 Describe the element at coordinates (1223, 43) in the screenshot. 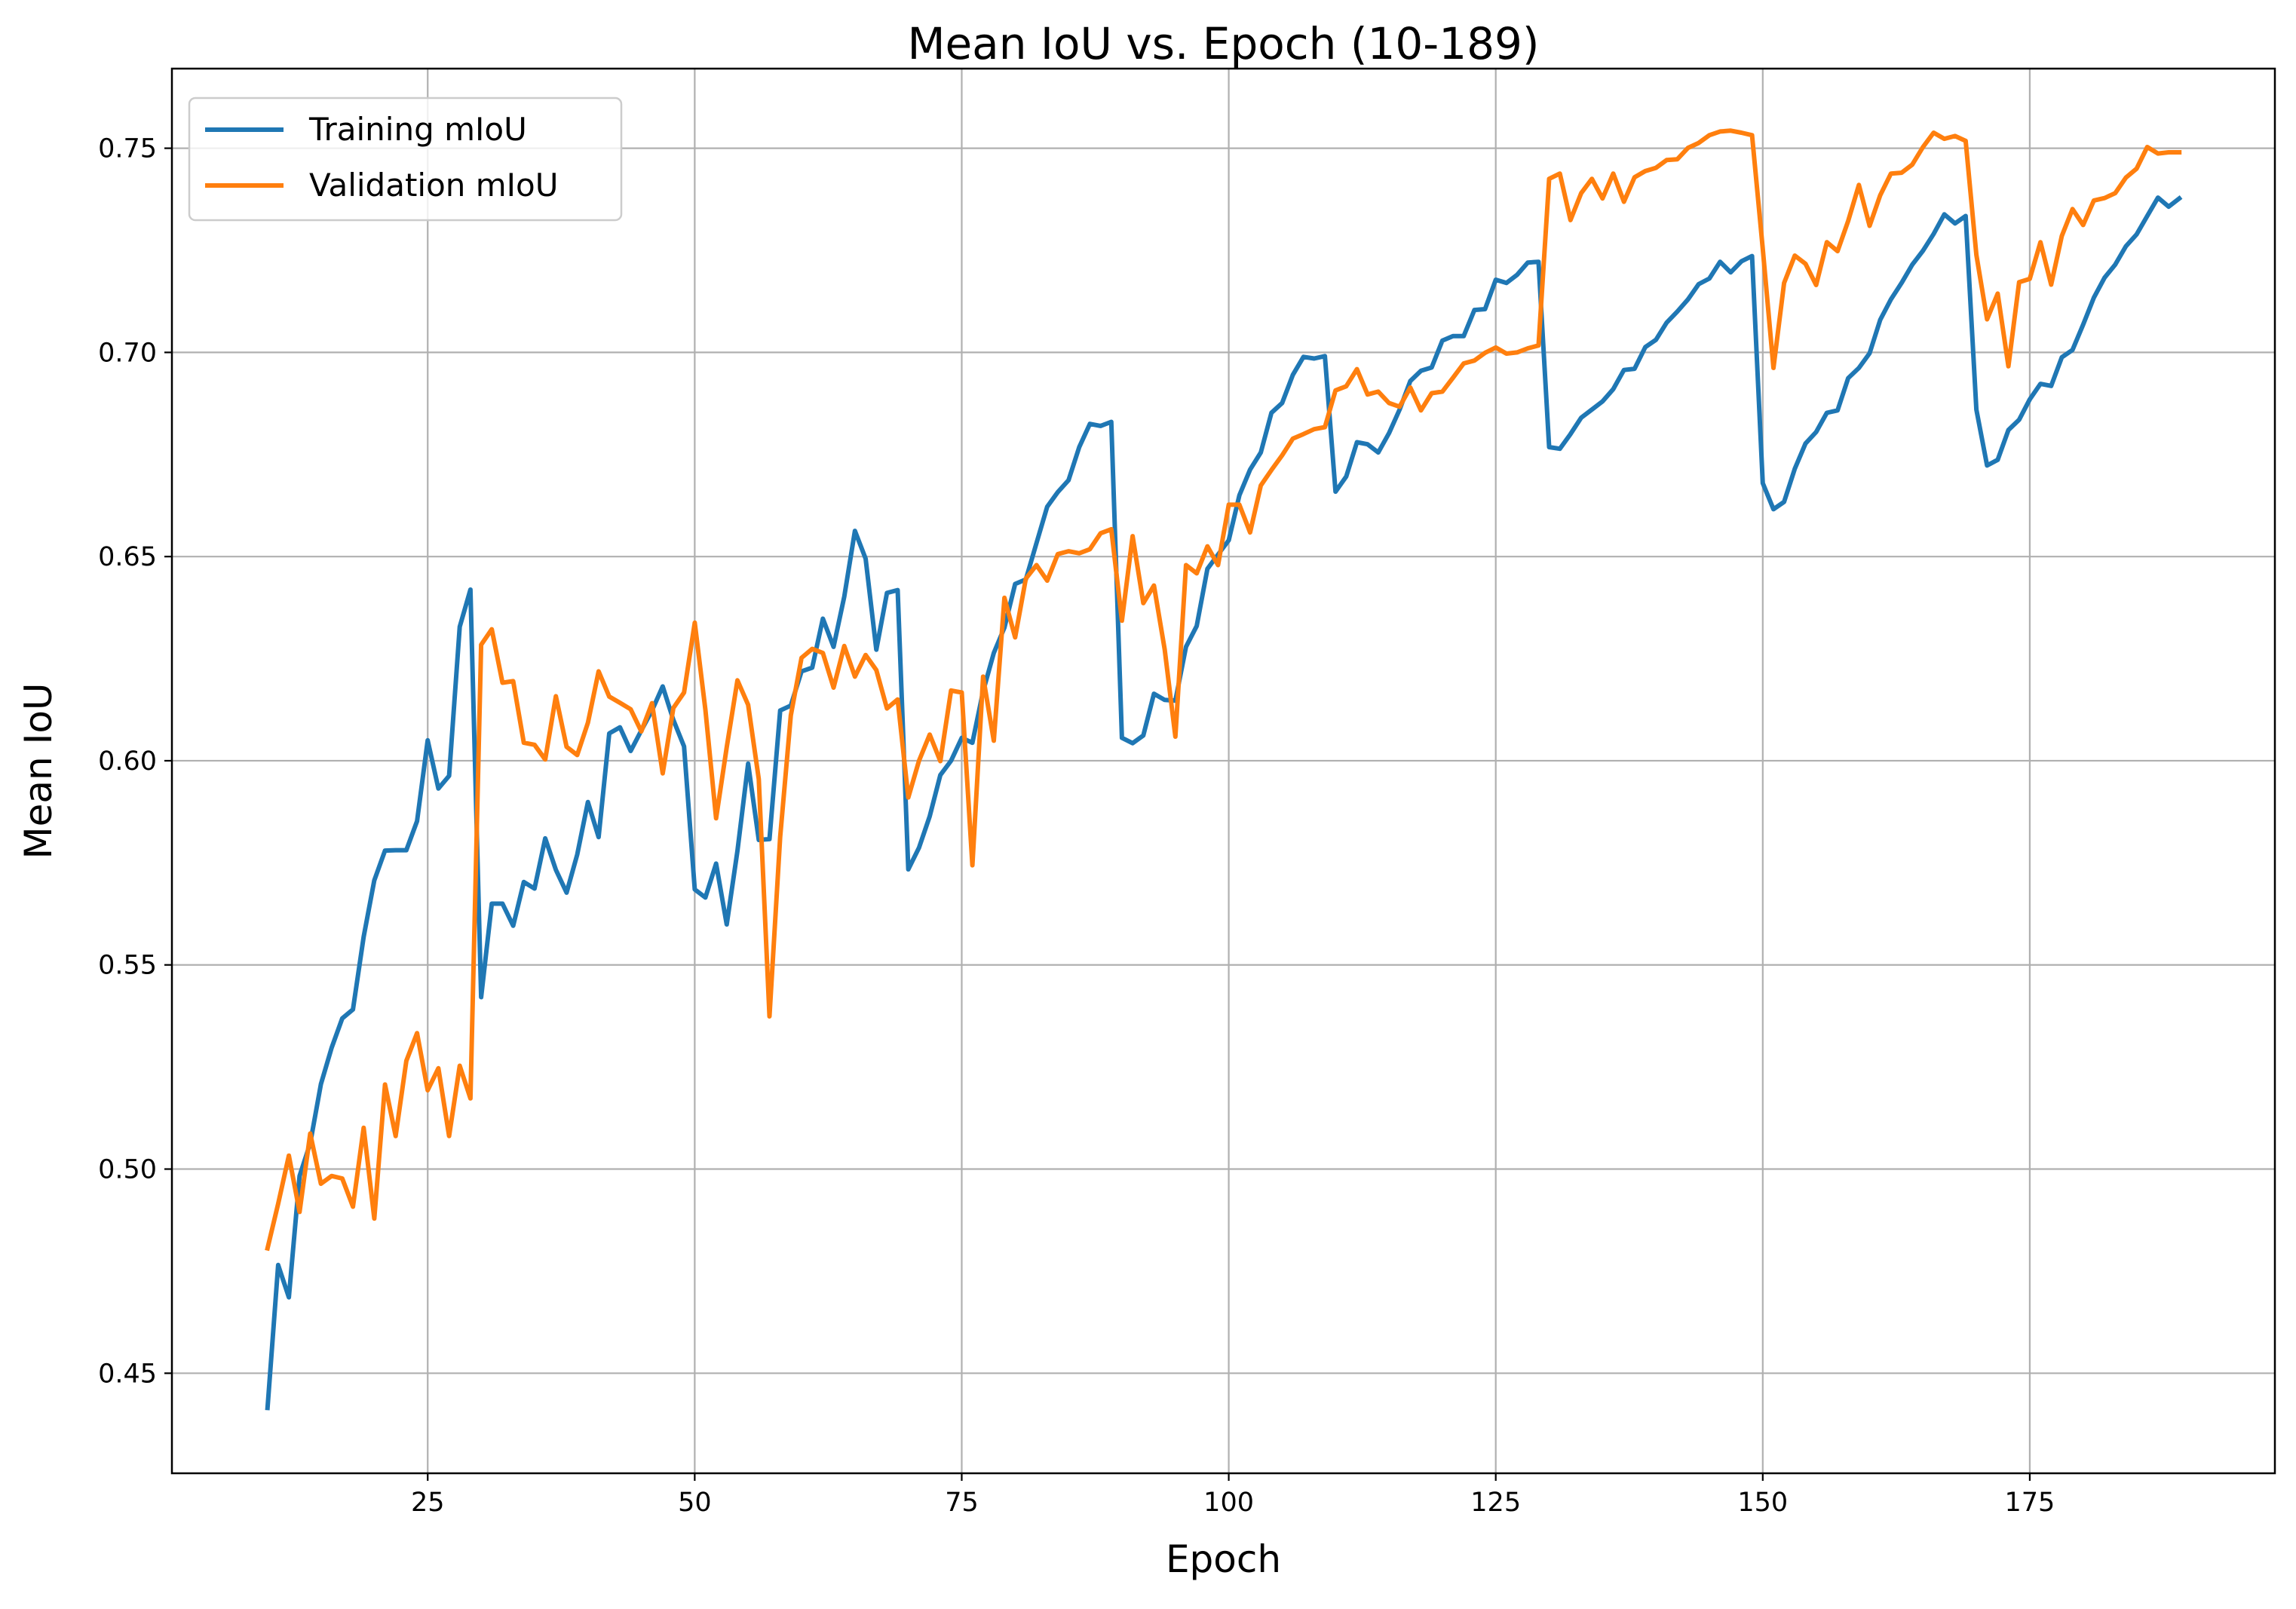

I see `chart-title: Mean IoU vs. Epoch (10-189)` at that location.